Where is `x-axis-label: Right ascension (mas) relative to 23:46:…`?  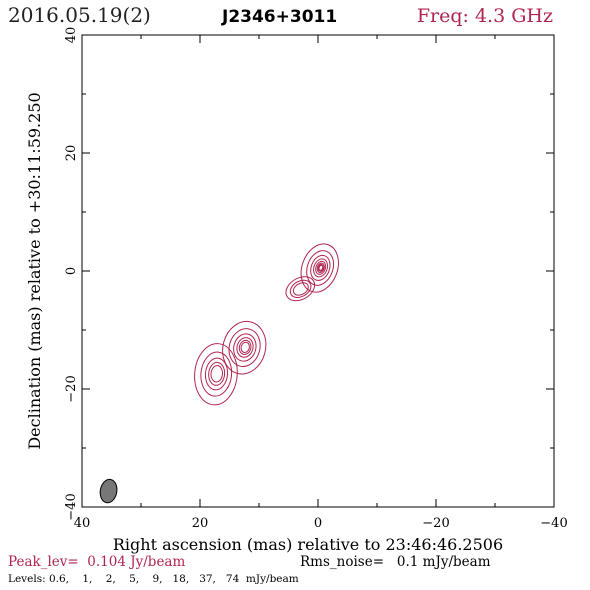
x-axis-label: Right ascension (mas) relative to 23:46:… is located at coordinates (308, 544).